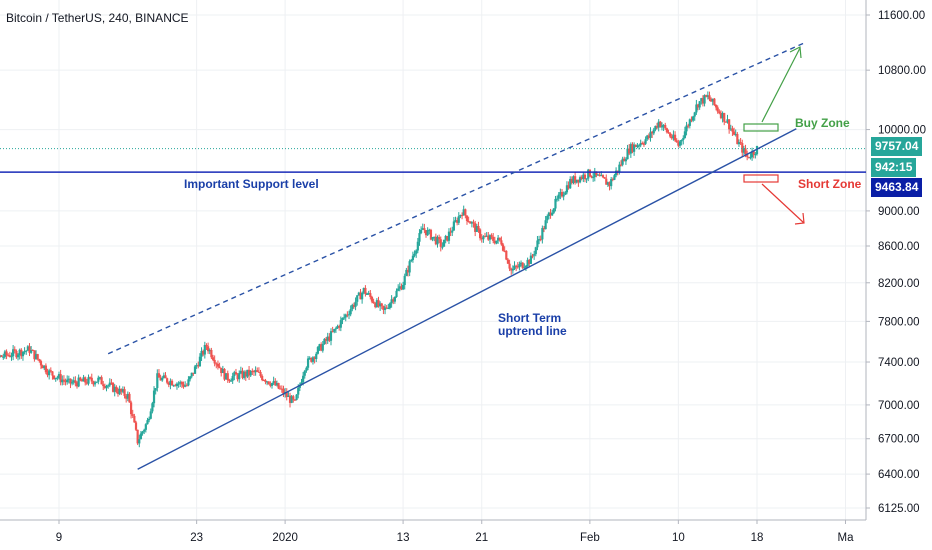  I want to click on buy-zone-arrow, so click(781, 85).